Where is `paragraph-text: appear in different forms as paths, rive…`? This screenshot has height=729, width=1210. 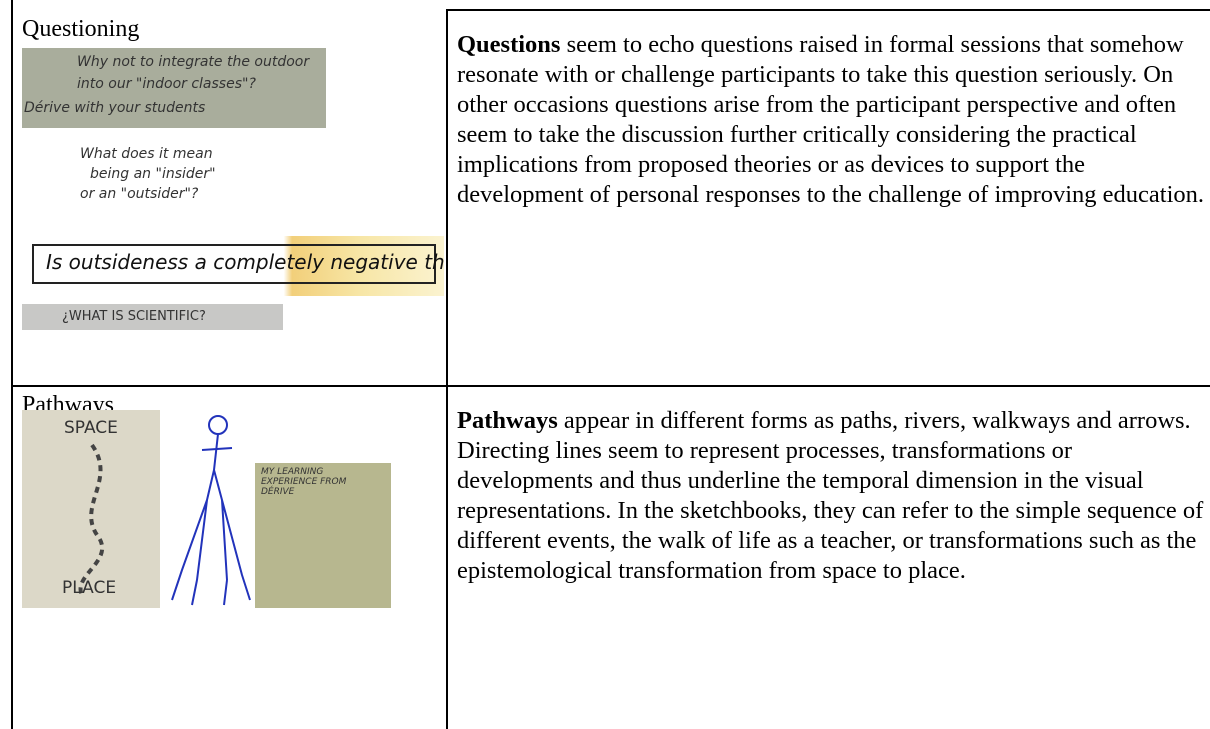
paragraph-text: appear in different forms as paths, rive… is located at coordinates (830, 495).